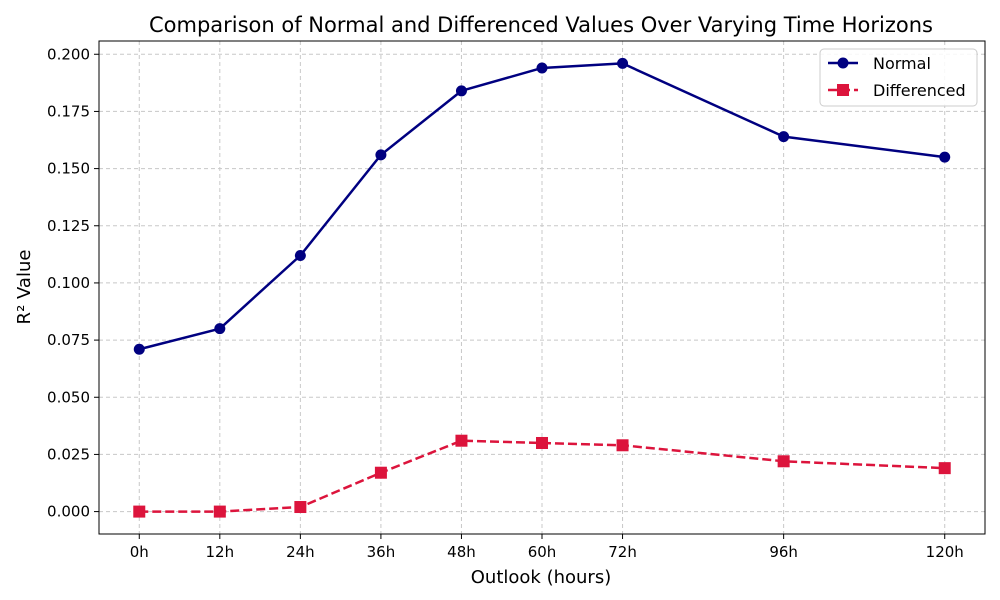  I want to click on legend-label-differenced: Differenced, so click(919, 90).